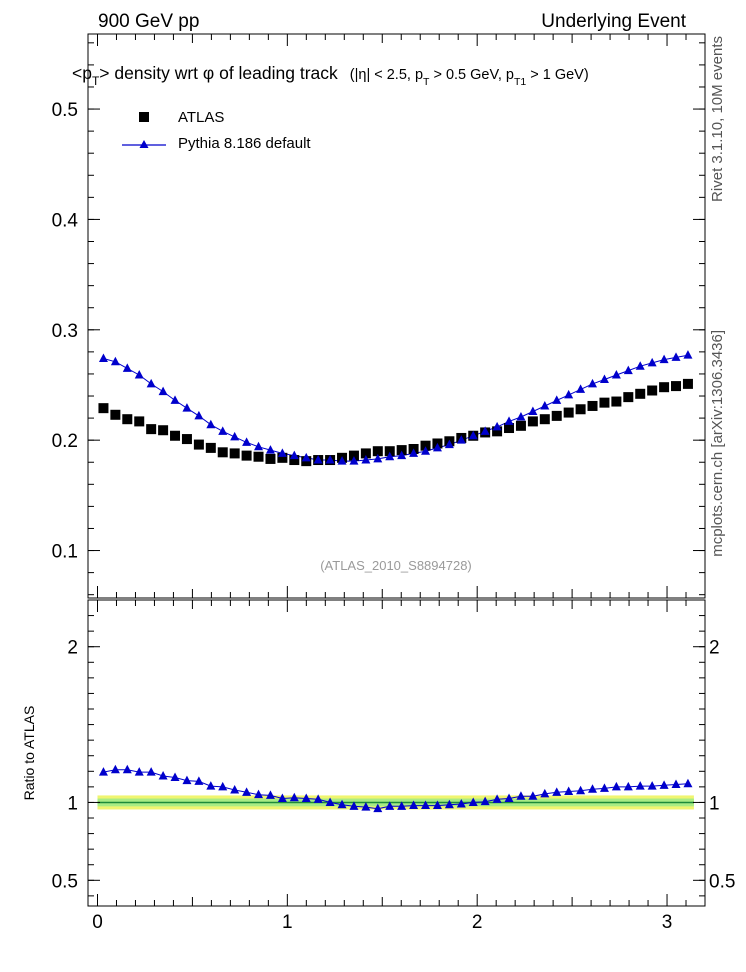 This screenshot has width=746, height=972. Describe the element at coordinates (287, 922) in the screenshot. I see `x-tick-label: 1` at that location.